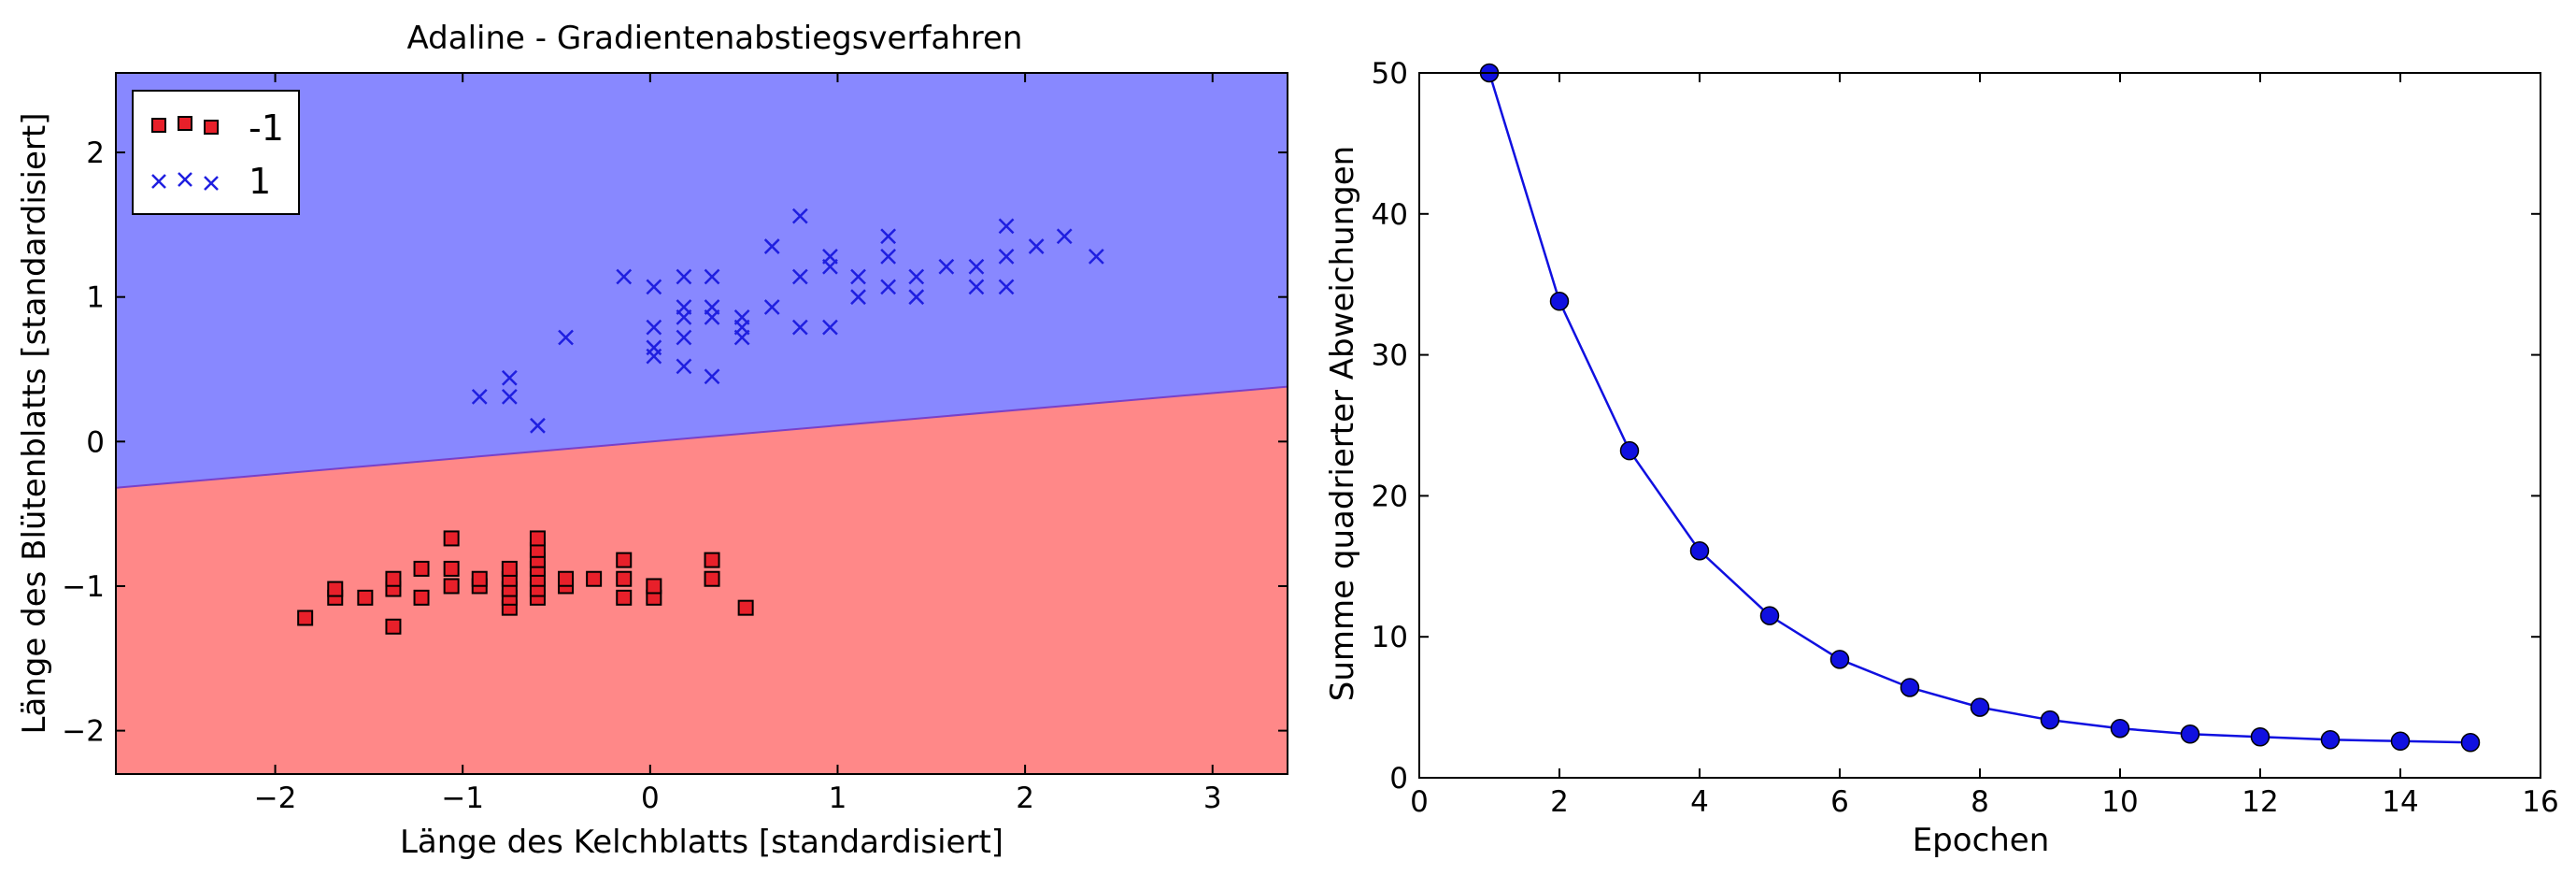 Image resolution: width=2576 pixels, height=875 pixels. Describe the element at coordinates (715, 38) in the screenshot. I see `plot-title: Adaline - Gradientenabstiegsverfahren` at that location.